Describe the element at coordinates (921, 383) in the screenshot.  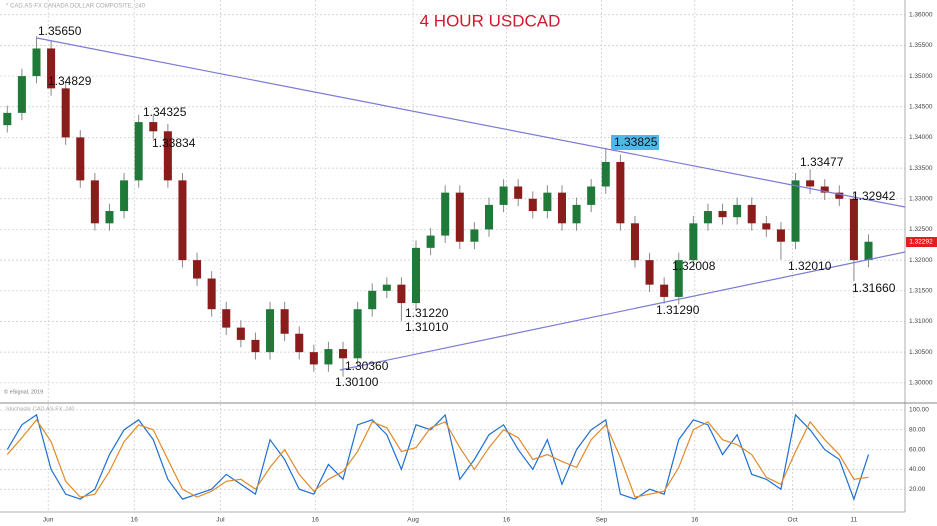
I see `y-tick-label: 1.30000` at that location.